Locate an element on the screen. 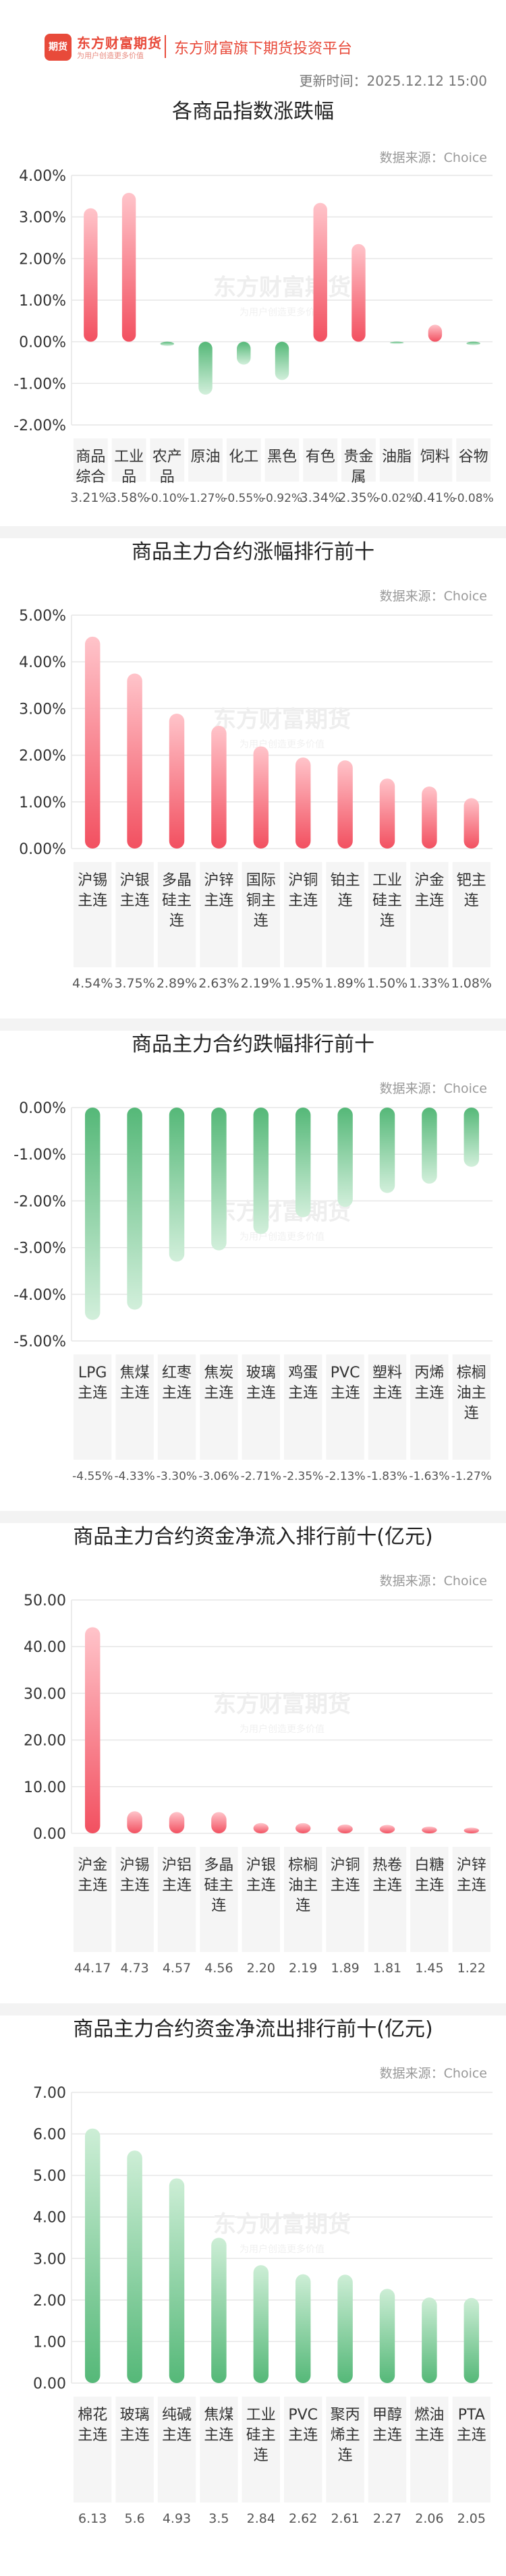  y-tick-label: 4.00 is located at coordinates (49, 2218).